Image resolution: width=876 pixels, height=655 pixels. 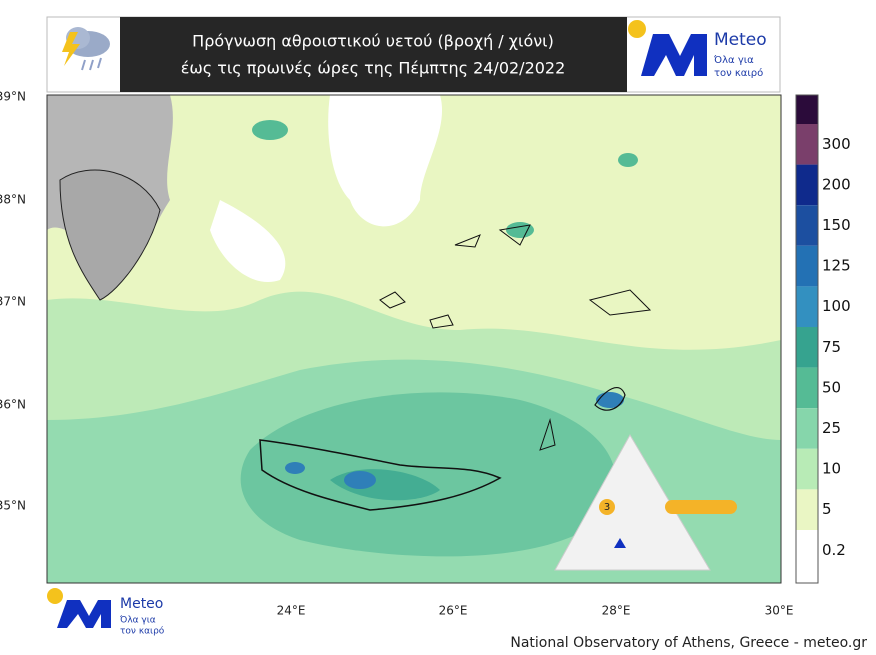 What do you see at coordinates (836, 144) in the screenshot?
I see `colorbar-label: 300` at bounding box center [836, 144].